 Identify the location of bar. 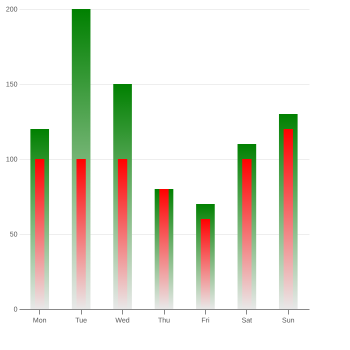
(205, 264).